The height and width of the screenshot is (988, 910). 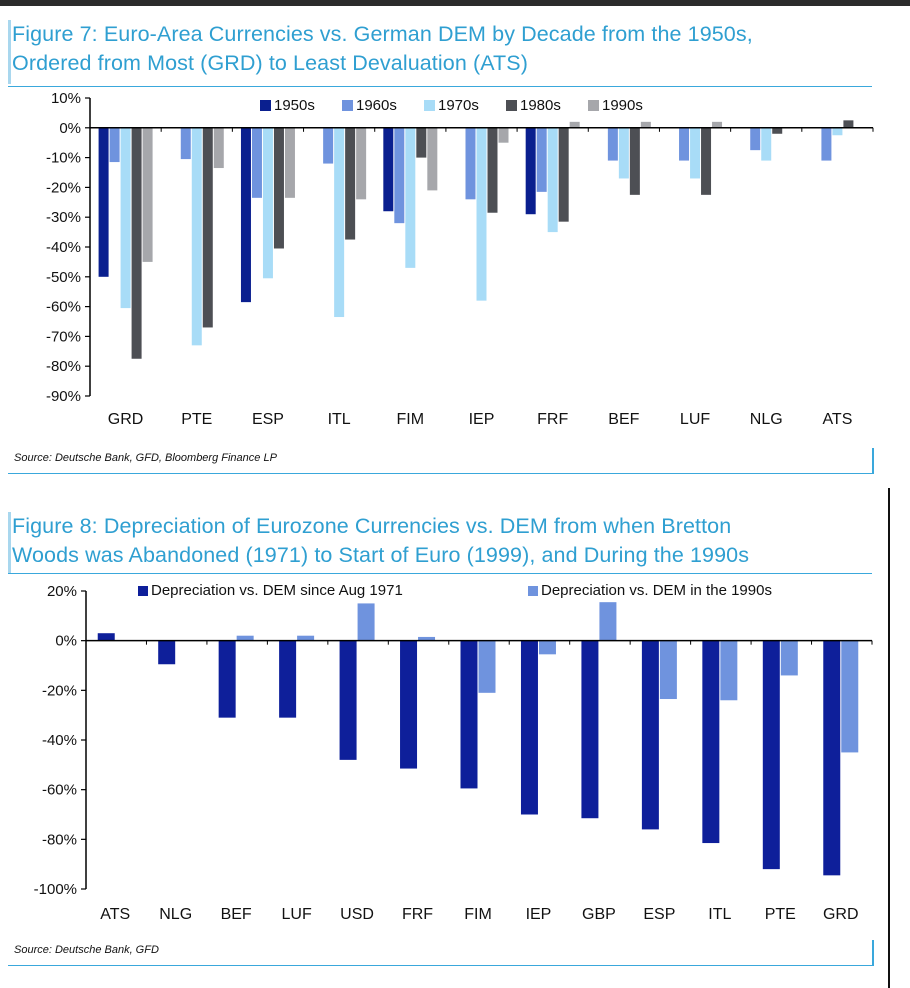 What do you see at coordinates (236, 914) in the screenshot?
I see `figure8-category-label: BEF` at bounding box center [236, 914].